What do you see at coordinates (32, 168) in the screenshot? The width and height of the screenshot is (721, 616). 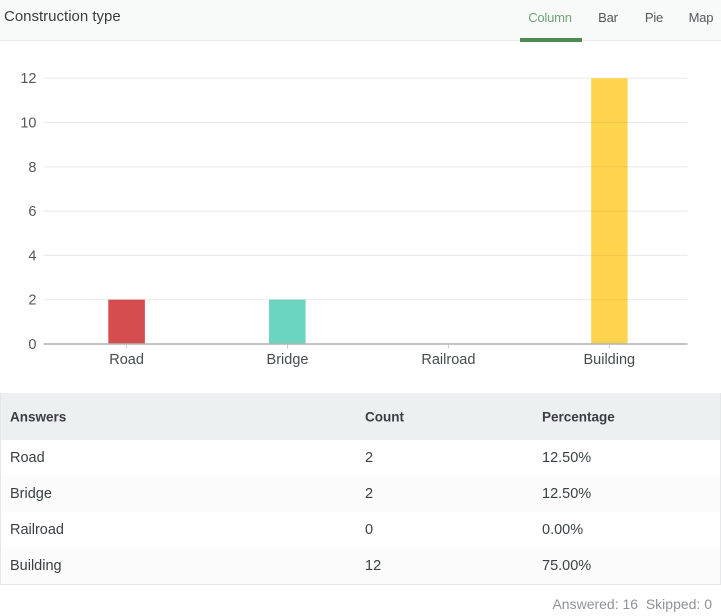 I see `svg-text: 8` at bounding box center [32, 168].